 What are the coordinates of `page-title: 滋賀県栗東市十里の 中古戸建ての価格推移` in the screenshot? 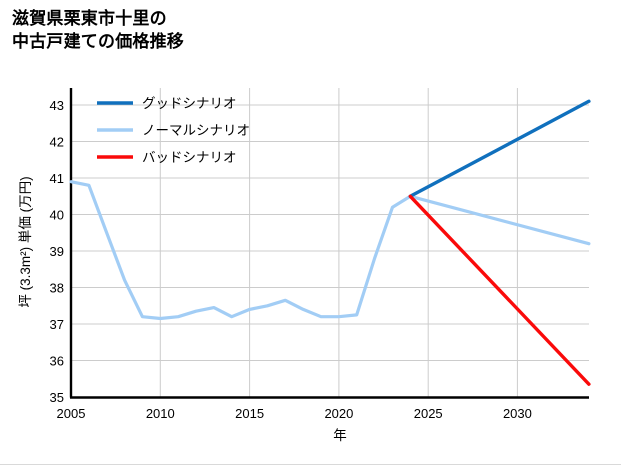 It's located at (262, 31).